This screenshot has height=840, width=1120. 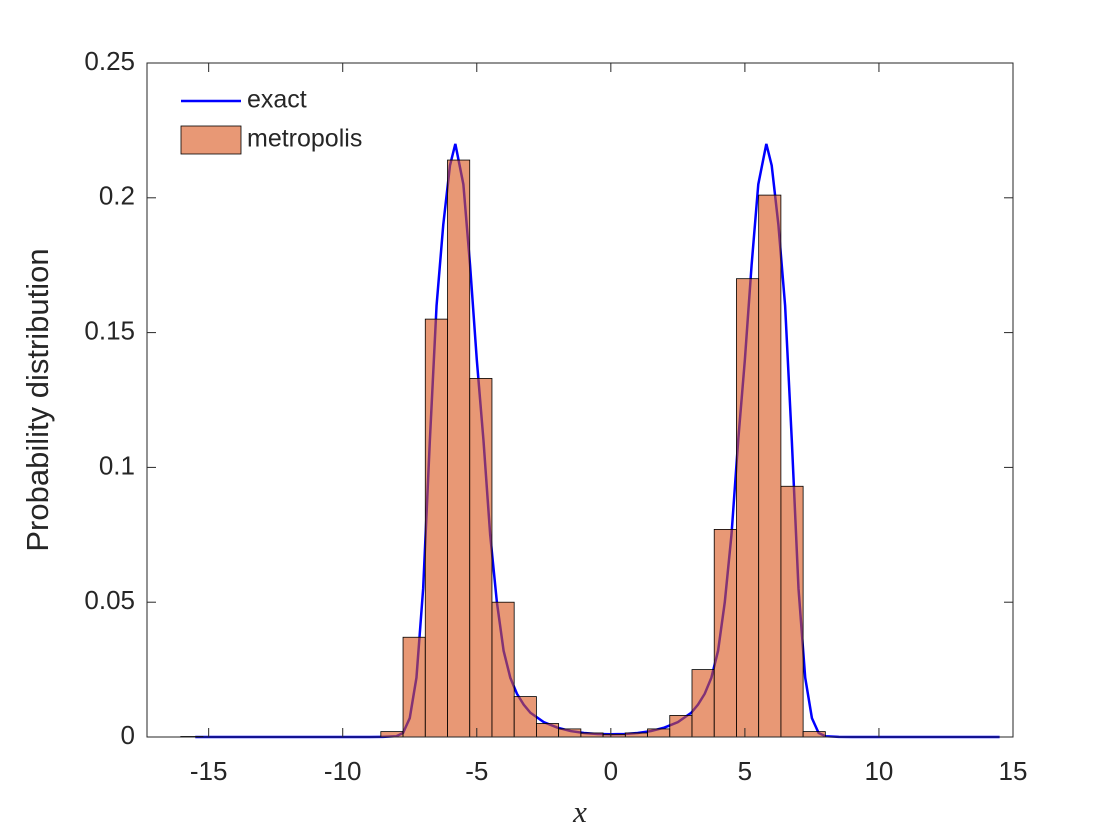 I want to click on y-tick-label: 0.2, so click(x=117, y=196).